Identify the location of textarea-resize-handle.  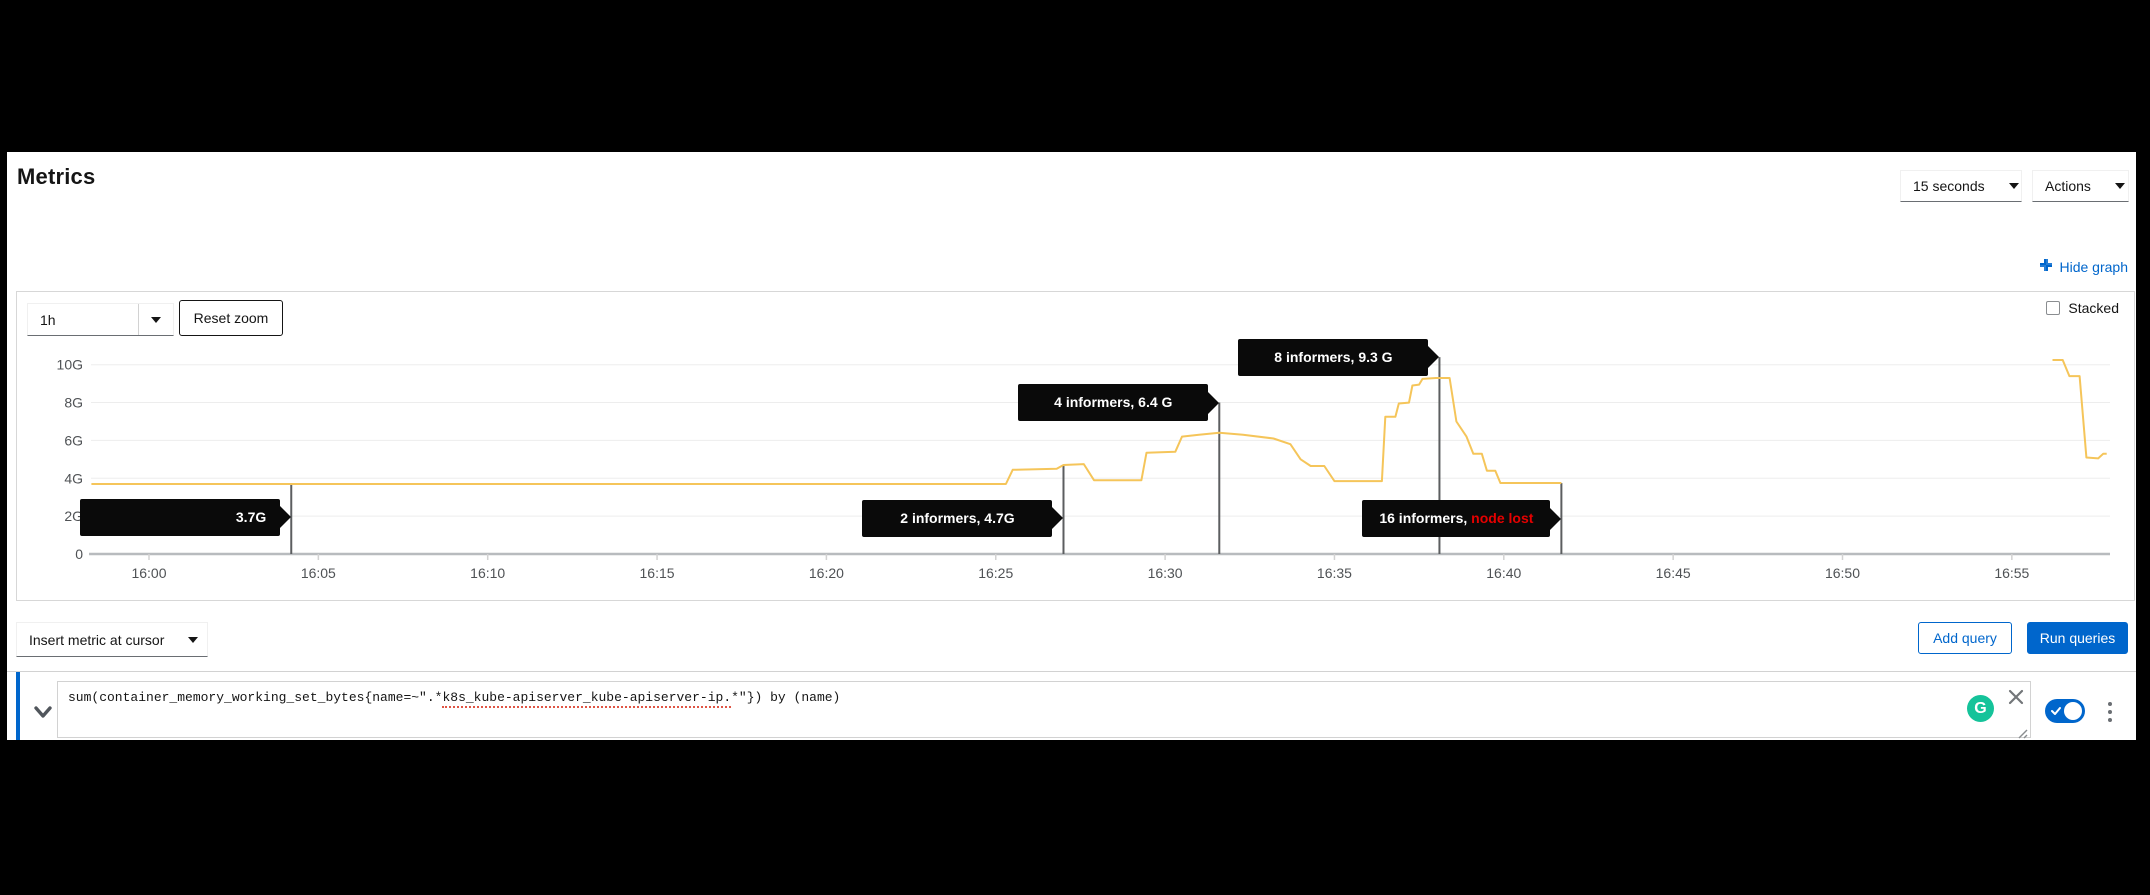
(2022, 735).